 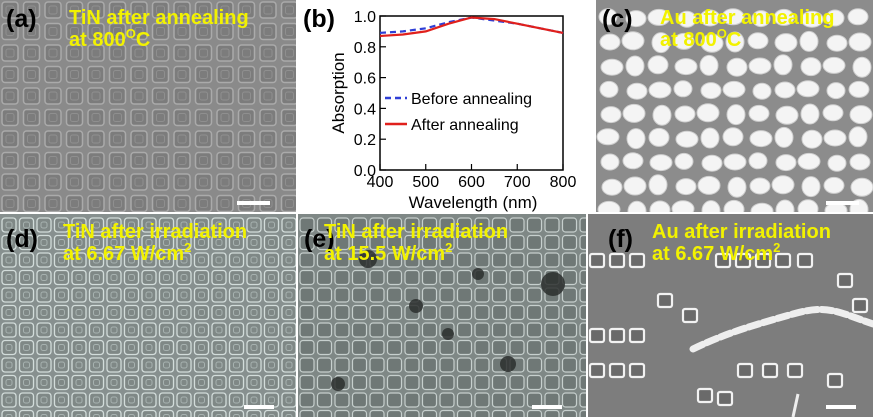 What do you see at coordinates (458, 112) in the screenshot?
I see `legend: Before annealing After annealing` at bounding box center [458, 112].